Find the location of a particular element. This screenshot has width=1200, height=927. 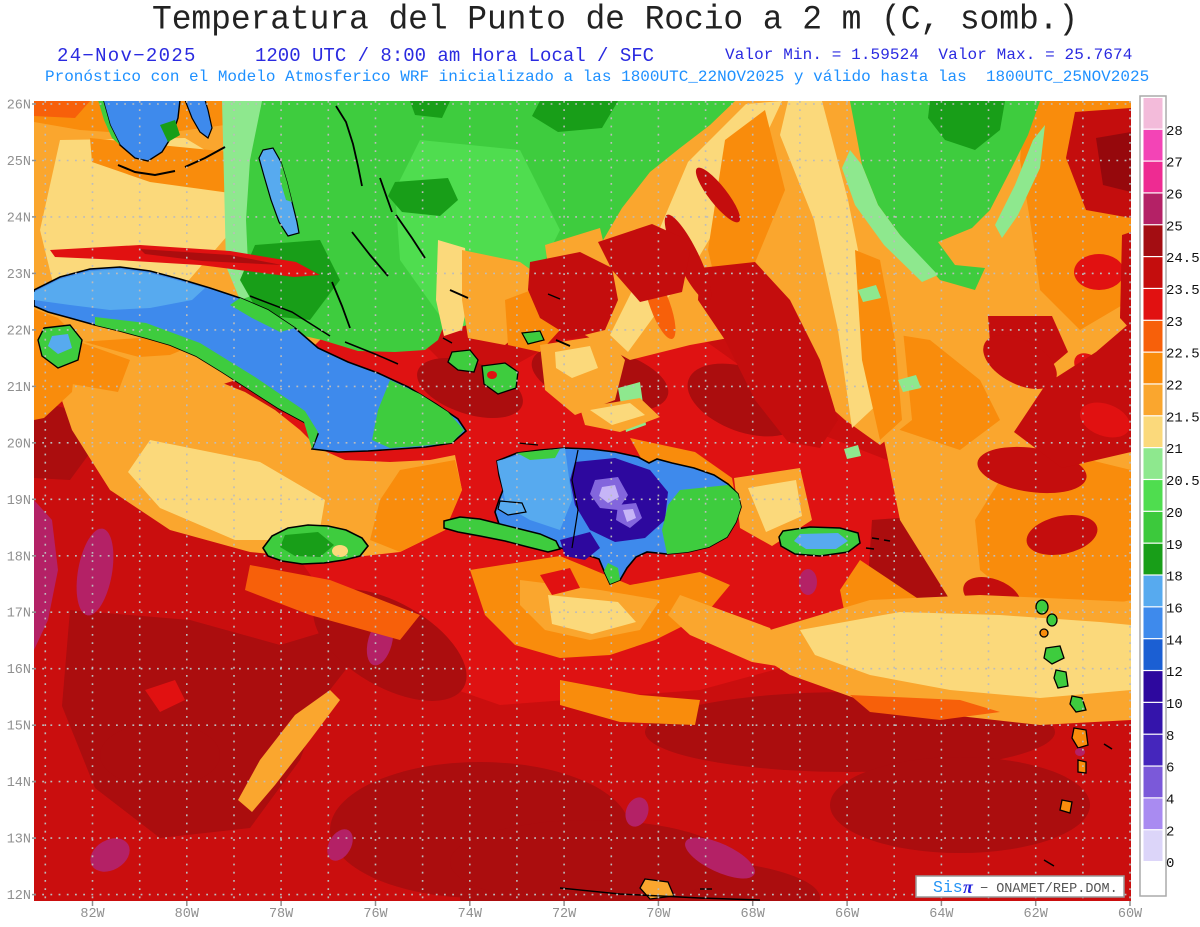

svg-text: 21.5 is located at coordinates (1183, 418).